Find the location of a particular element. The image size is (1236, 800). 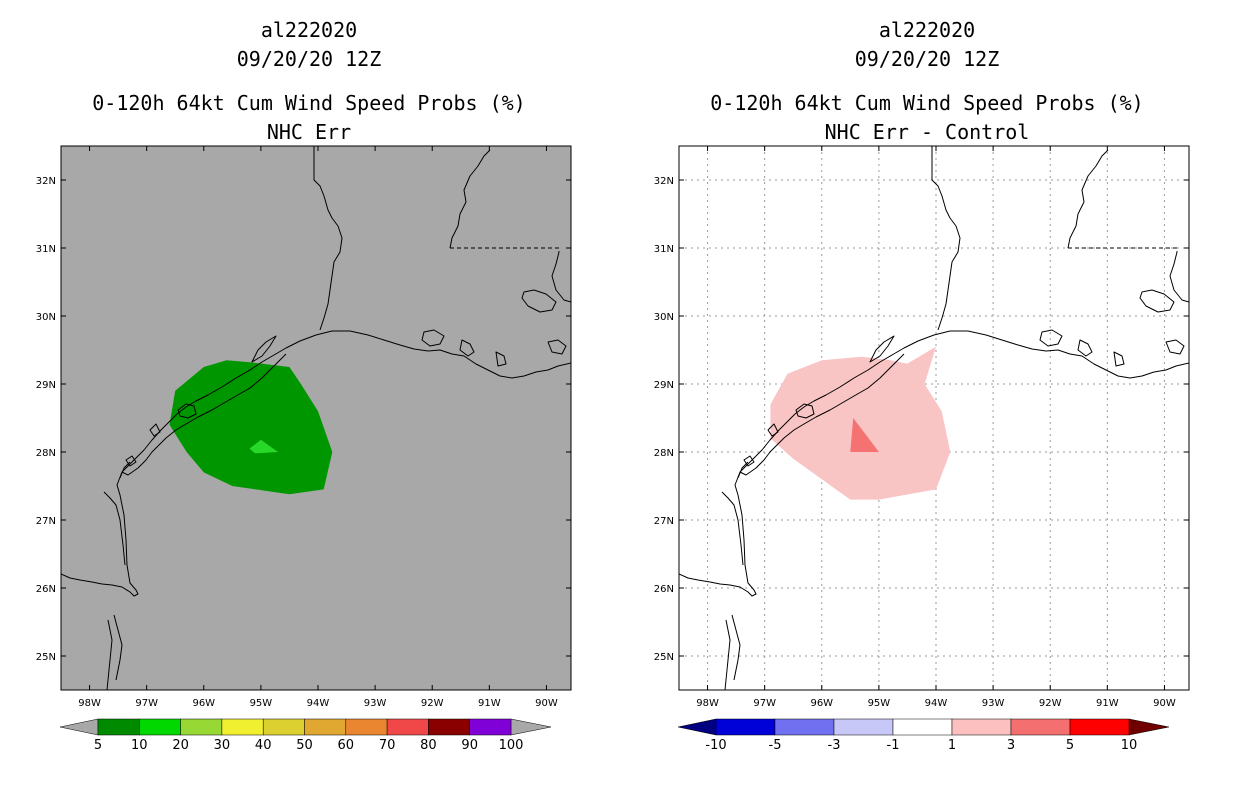

lat-label: 31N is located at coordinates (46, 249).